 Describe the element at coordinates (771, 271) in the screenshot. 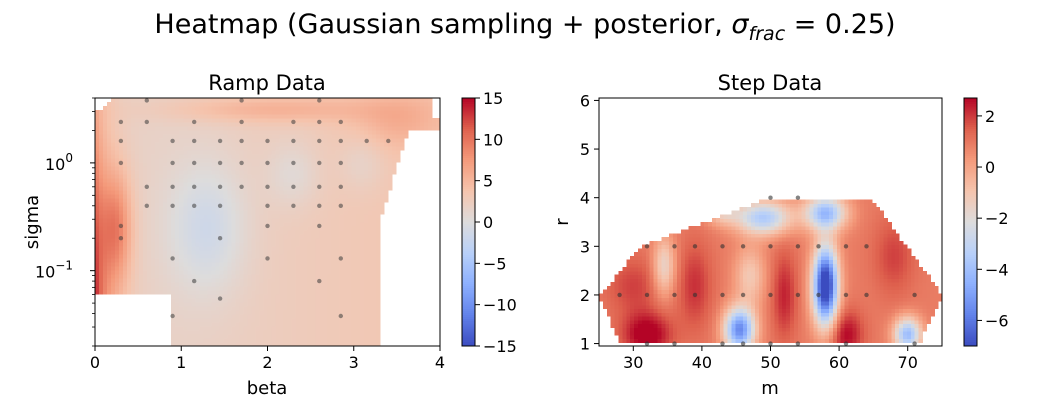

I see `step-heatmap` at that location.